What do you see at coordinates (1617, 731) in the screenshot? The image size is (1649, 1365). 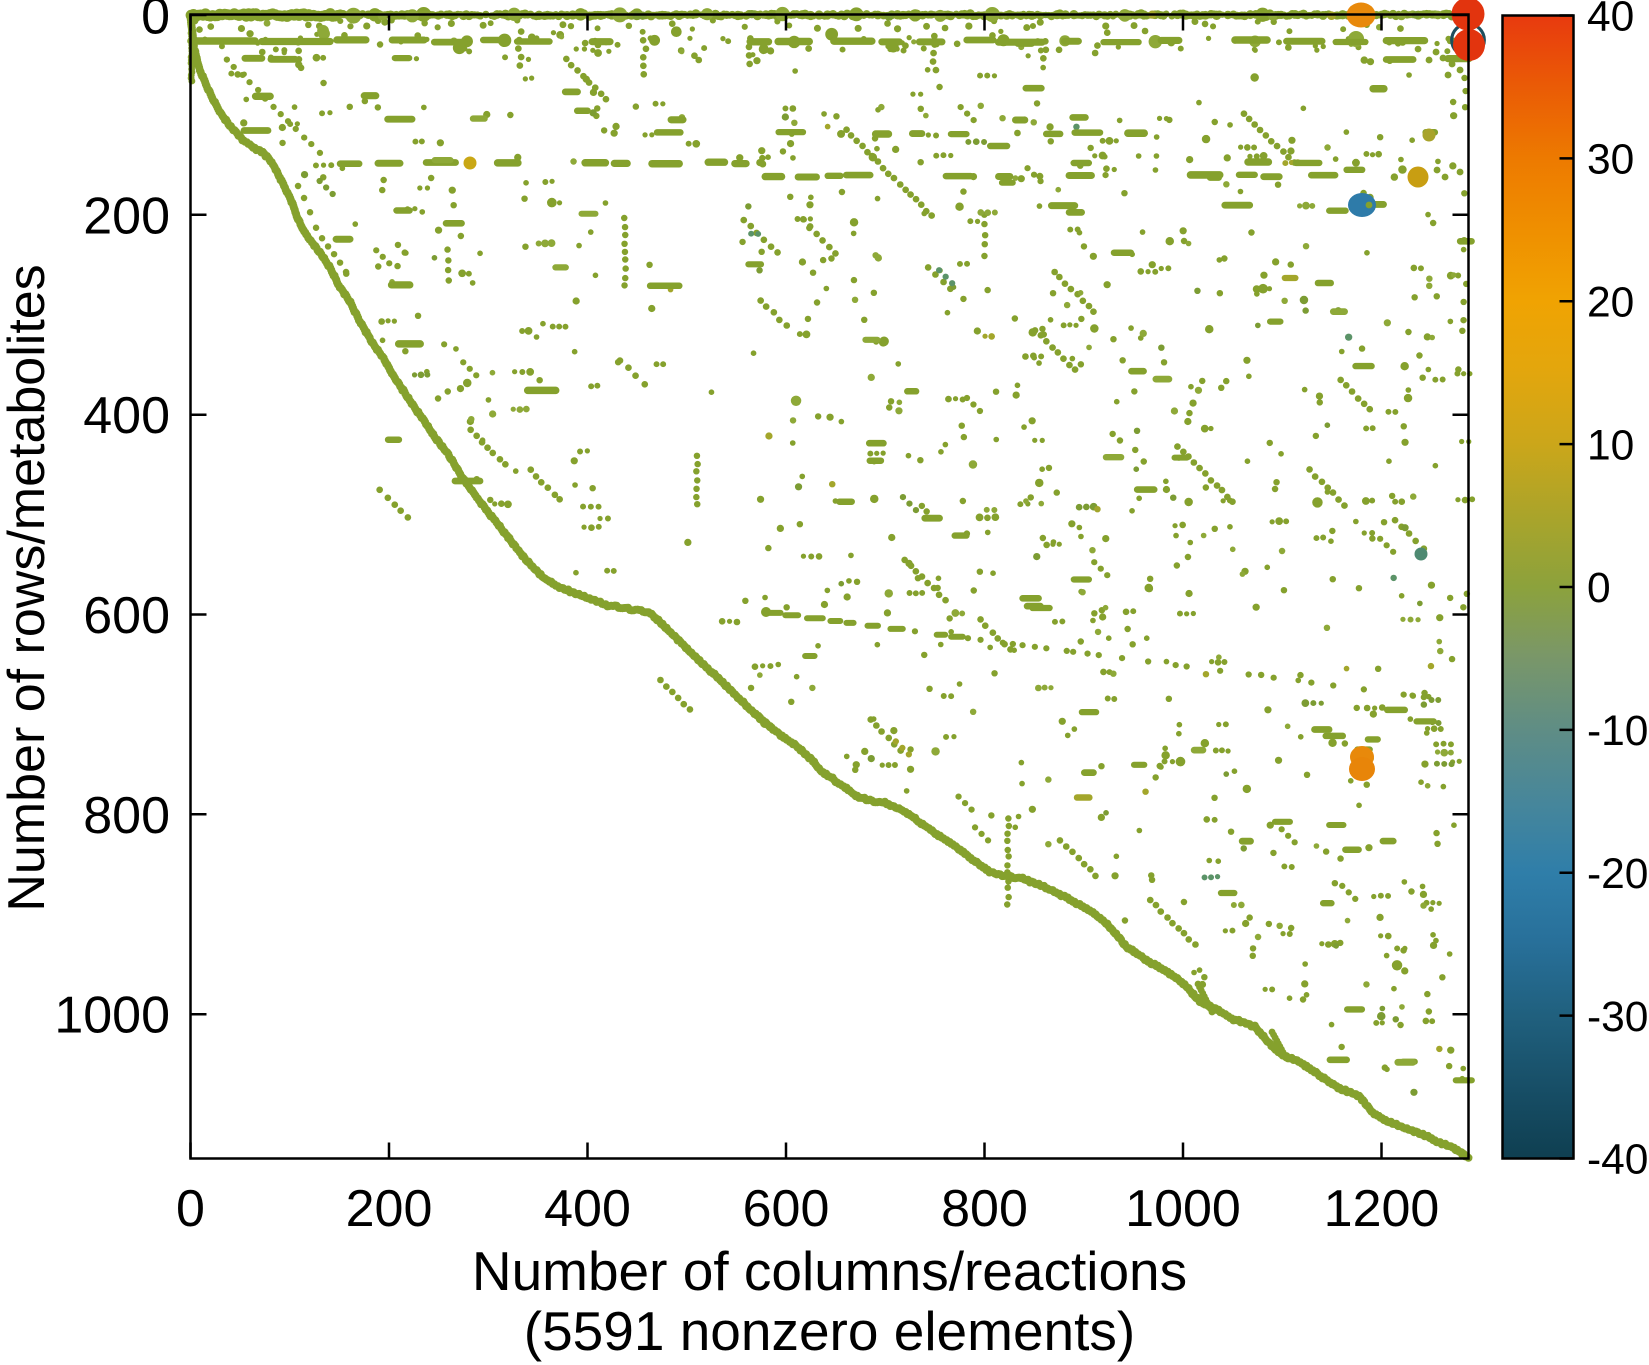 I see `svg-text: -10` at bounding box center [1617, 731].